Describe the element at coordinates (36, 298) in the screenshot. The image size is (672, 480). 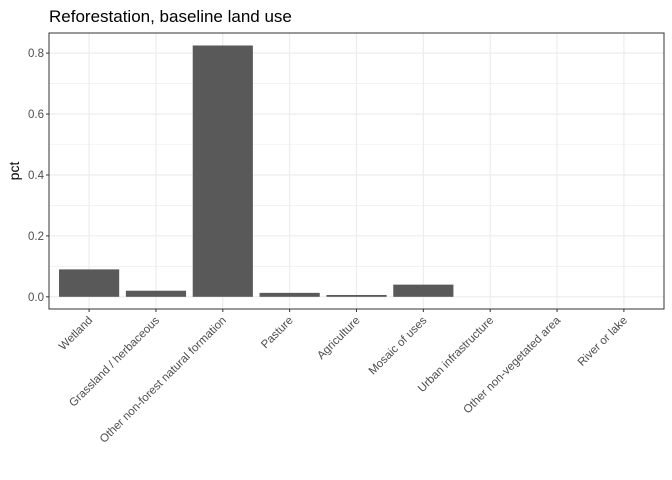
I see `y-tick-label: 0.0` at that location.